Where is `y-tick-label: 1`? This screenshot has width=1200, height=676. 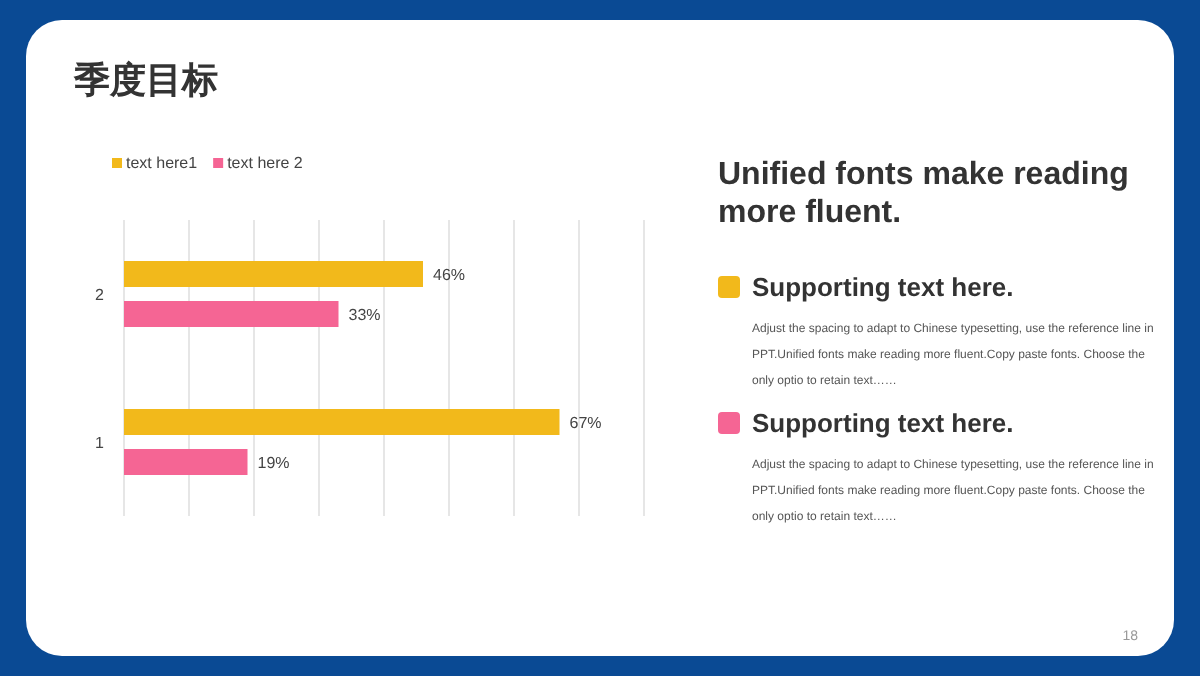
y-tick-label: 1 is located at coordinates (100, 443).